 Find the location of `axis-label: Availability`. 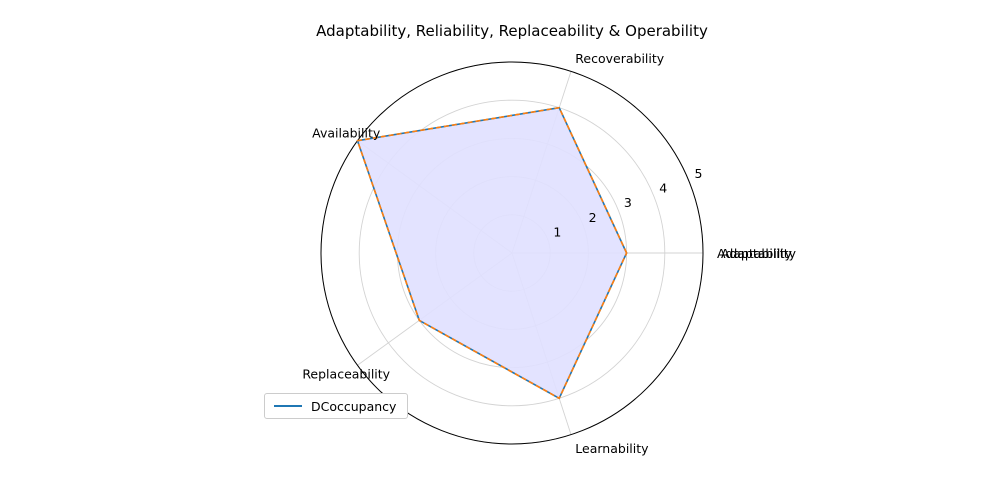

axis-label: Availability is located at coordinates (346, 133).